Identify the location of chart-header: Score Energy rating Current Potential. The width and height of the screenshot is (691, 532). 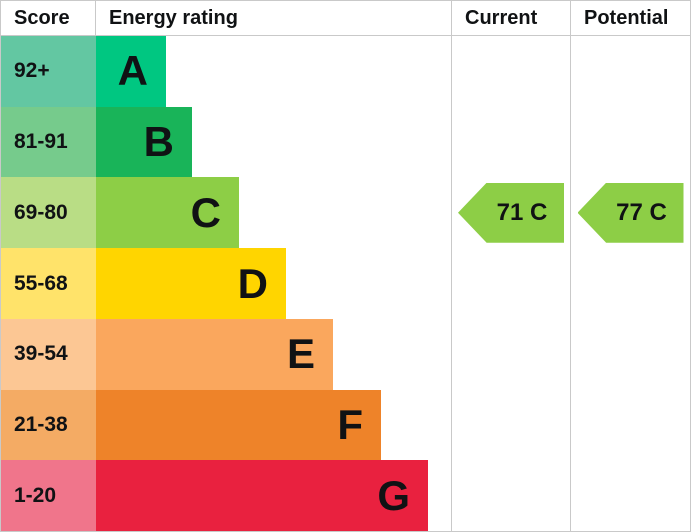
(345, 18).